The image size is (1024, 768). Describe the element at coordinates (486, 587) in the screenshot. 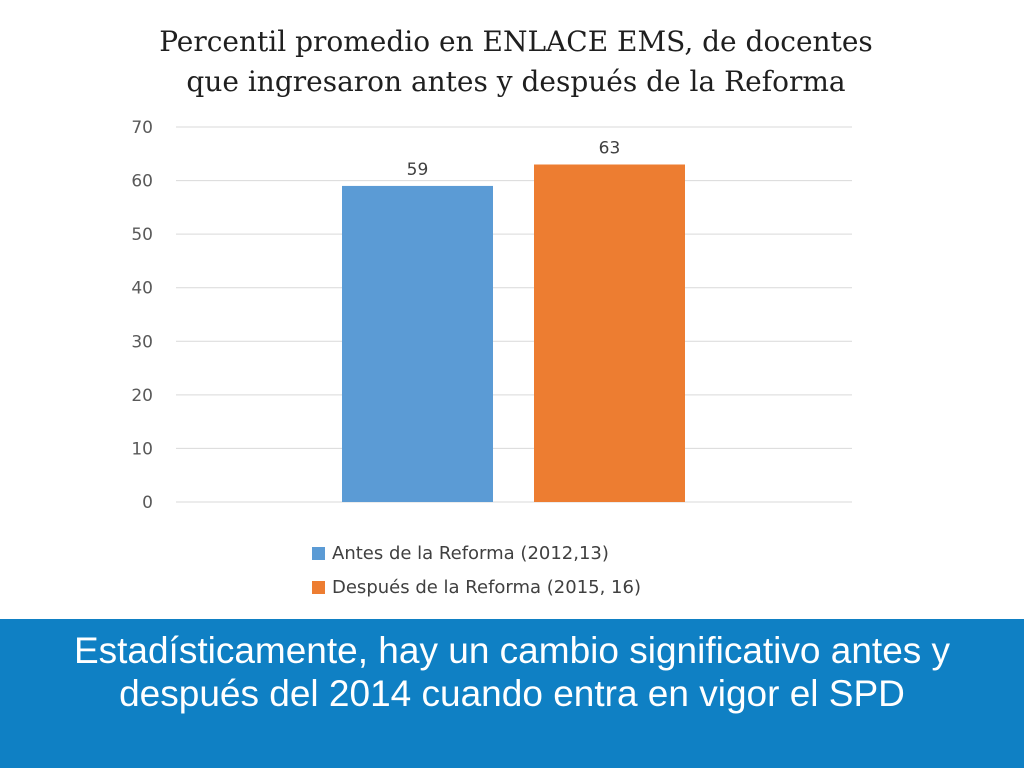

I see `legend-label-despues: Después de la Reforma (2015, 16)` at that location.